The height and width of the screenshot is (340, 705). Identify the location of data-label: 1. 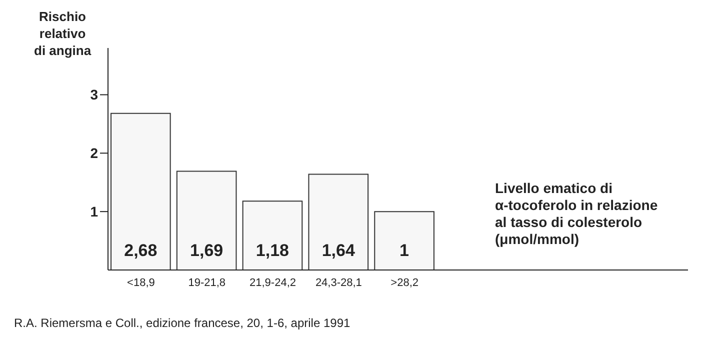
(405, 250).